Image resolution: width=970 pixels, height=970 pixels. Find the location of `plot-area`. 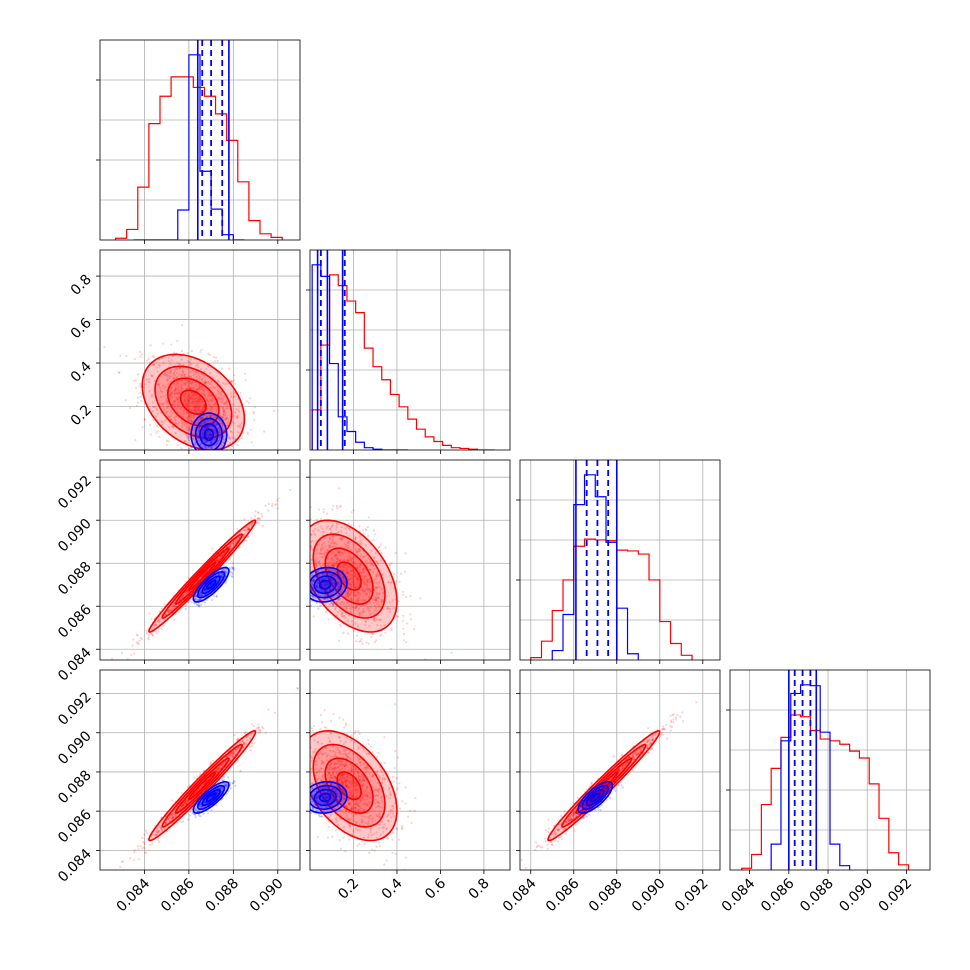

plot-area is located at coordinates (377, 573).